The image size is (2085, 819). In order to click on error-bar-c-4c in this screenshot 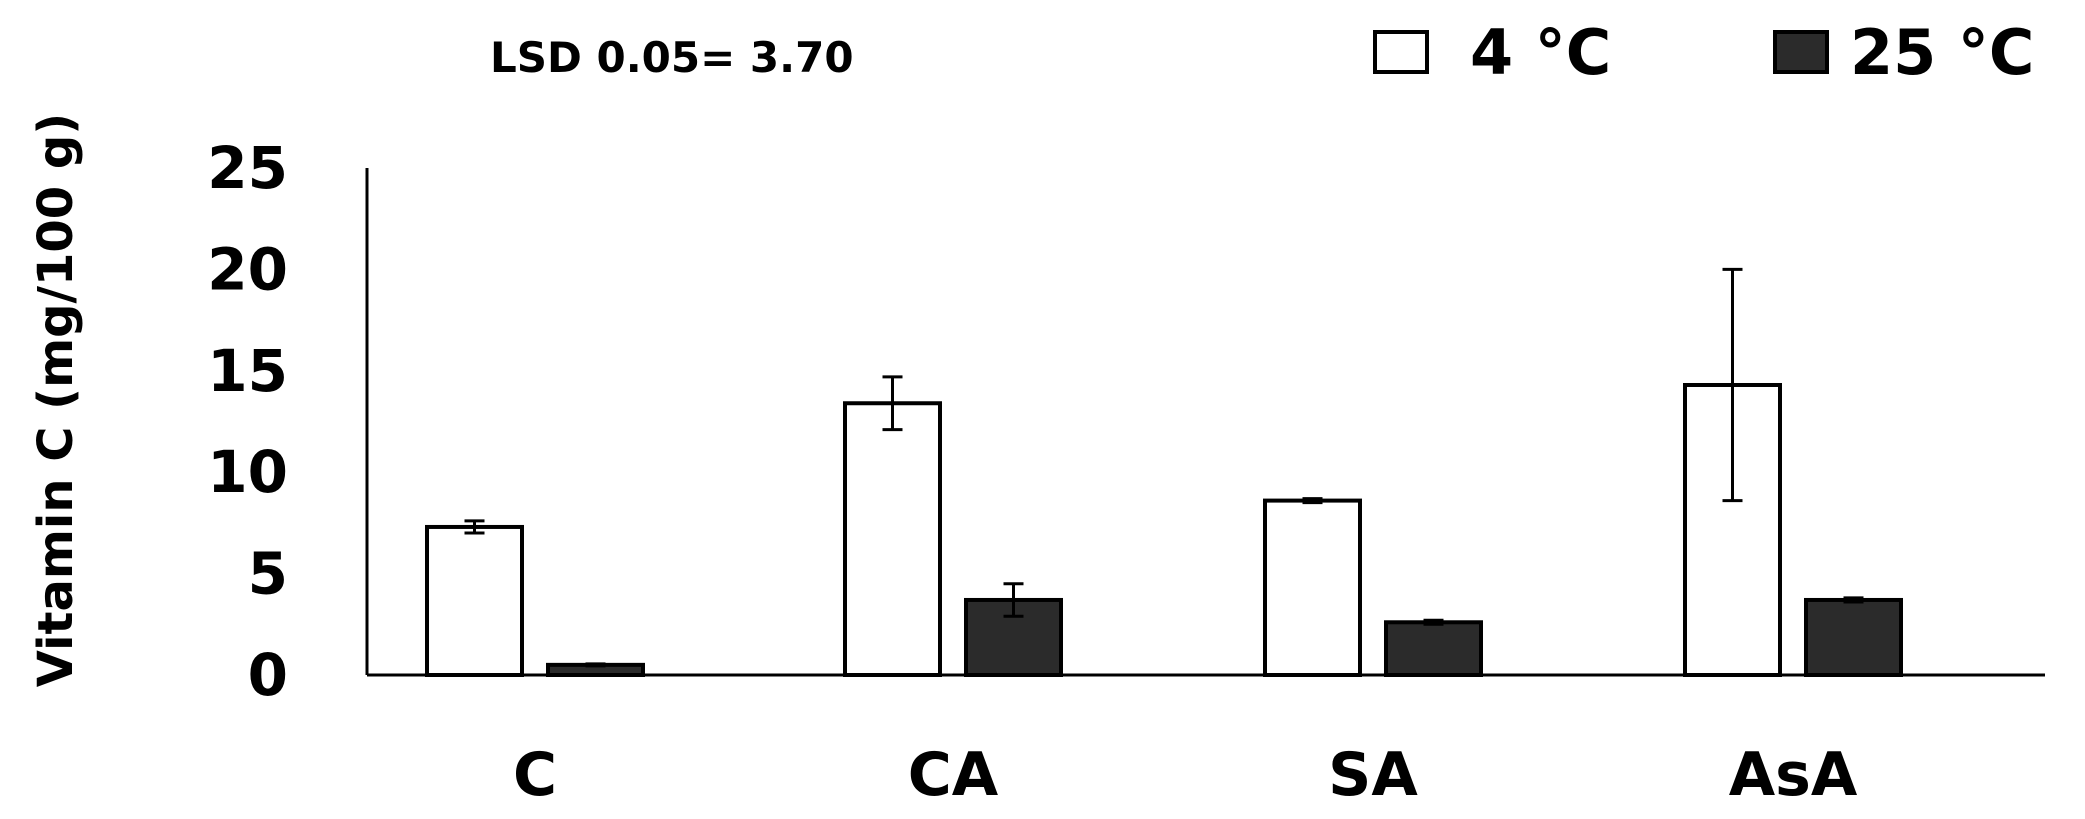, I will do `click(474, 527)`.